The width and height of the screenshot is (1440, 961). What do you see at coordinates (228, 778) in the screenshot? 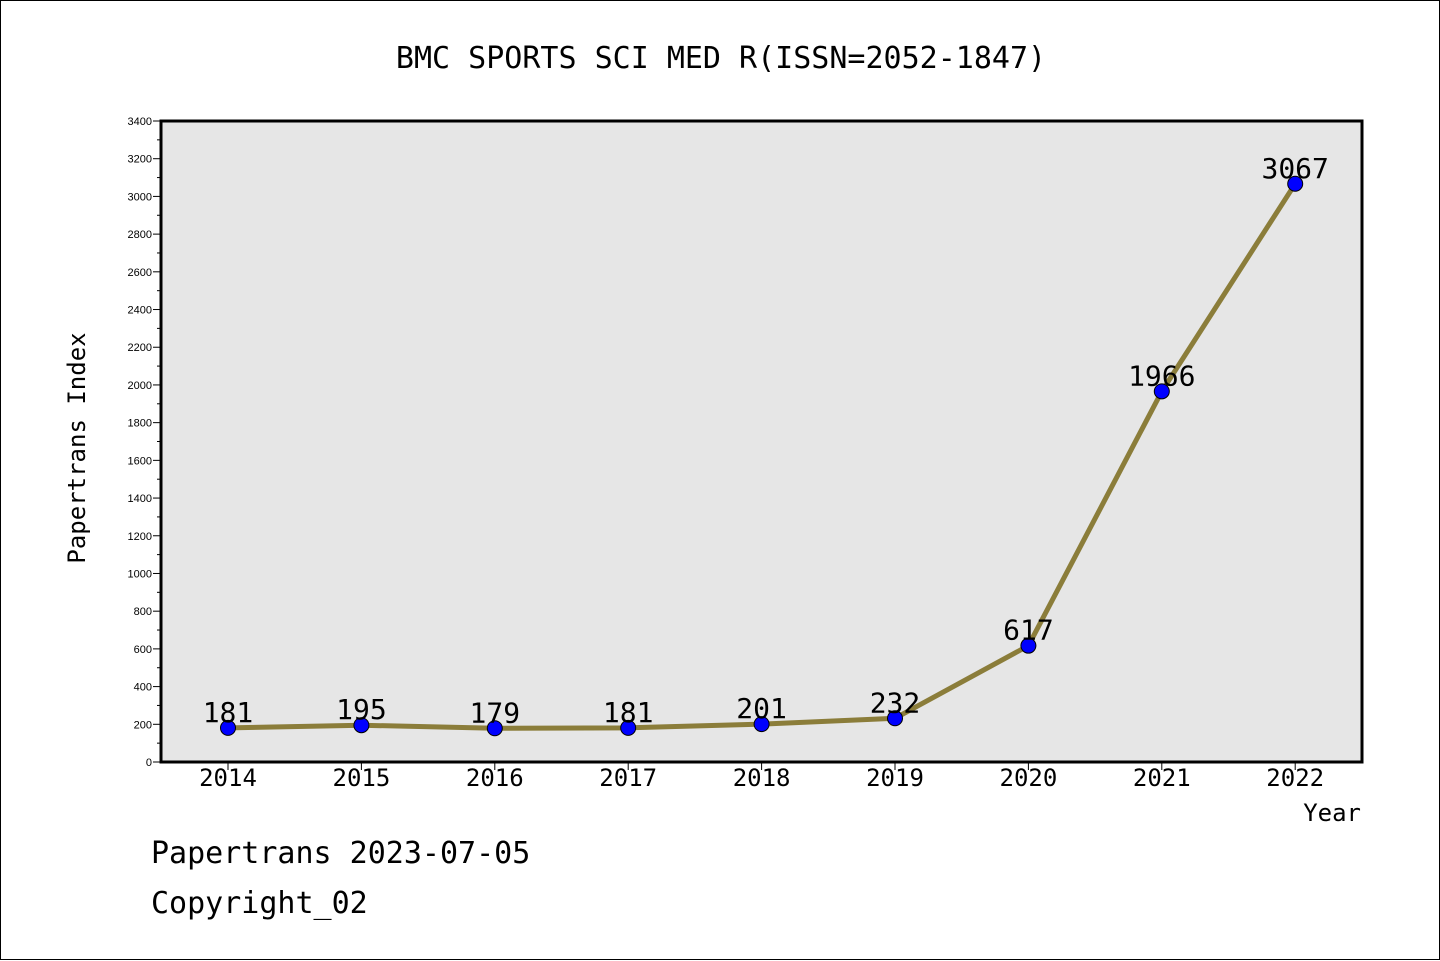
I see `x-tick-label: 2014` at bounding box center [228, 778].